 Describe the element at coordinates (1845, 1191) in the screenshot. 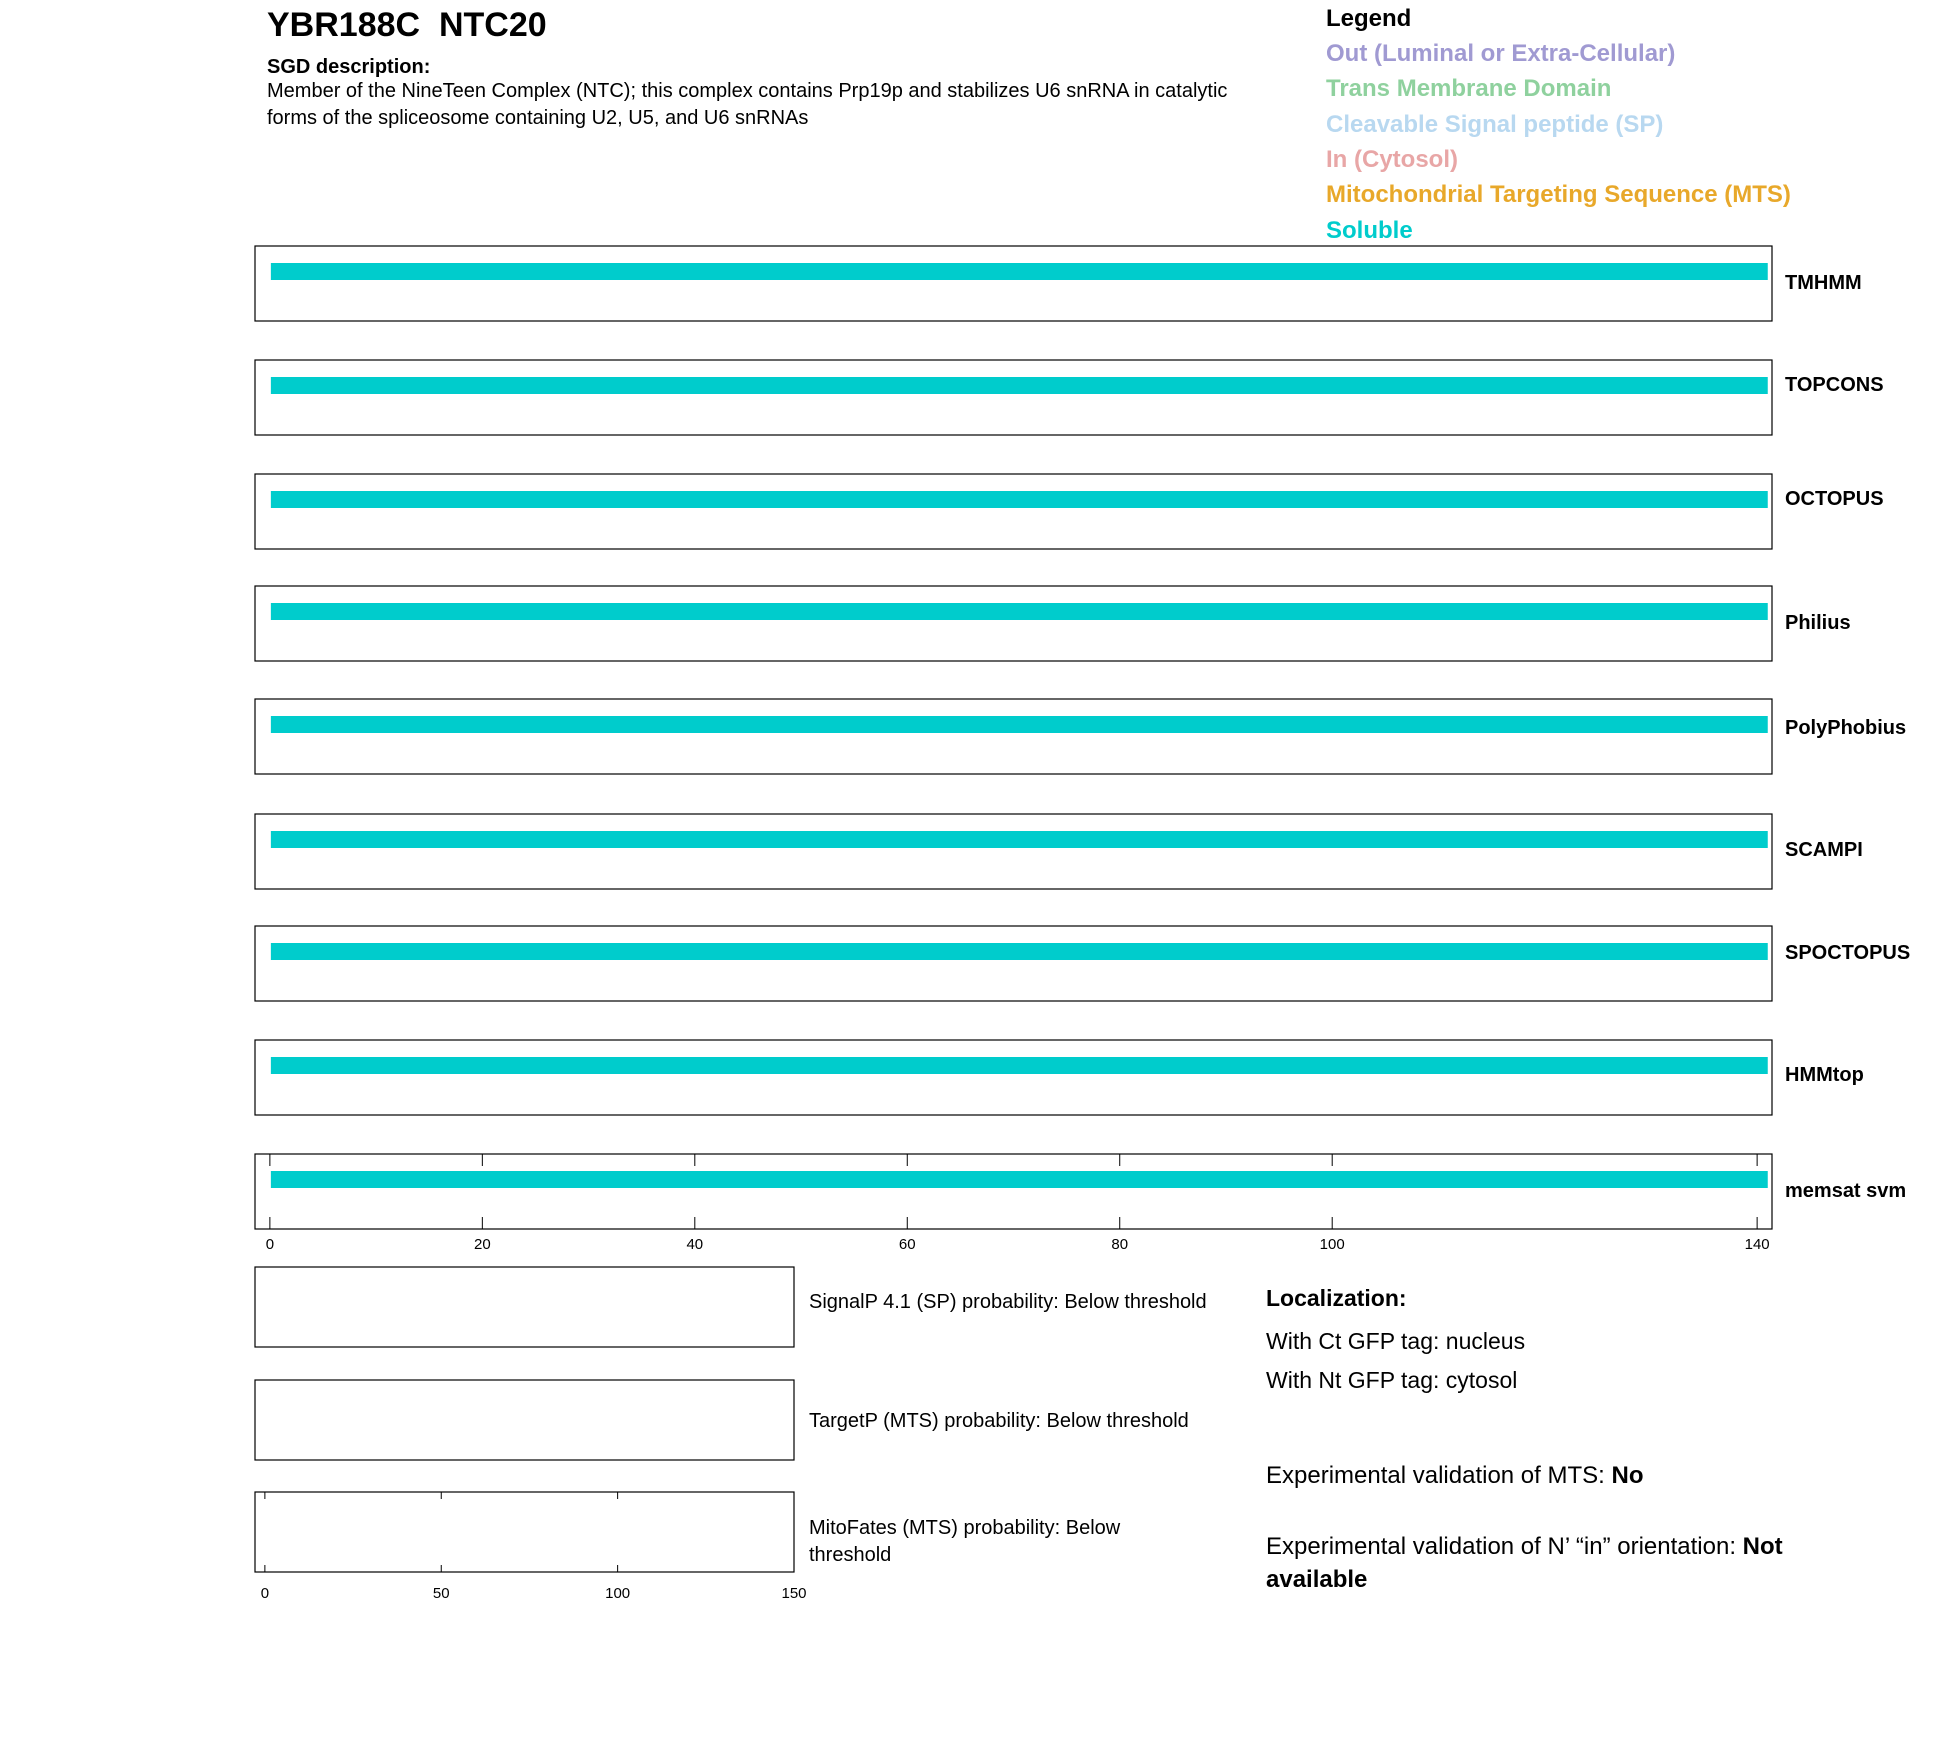

I see `track-label: memsat svm` at that location.